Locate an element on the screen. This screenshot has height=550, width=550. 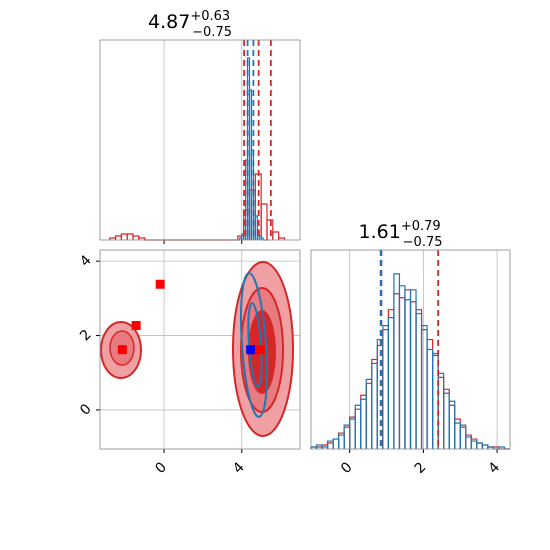
contour-blue is located at coordinates (254, 345).